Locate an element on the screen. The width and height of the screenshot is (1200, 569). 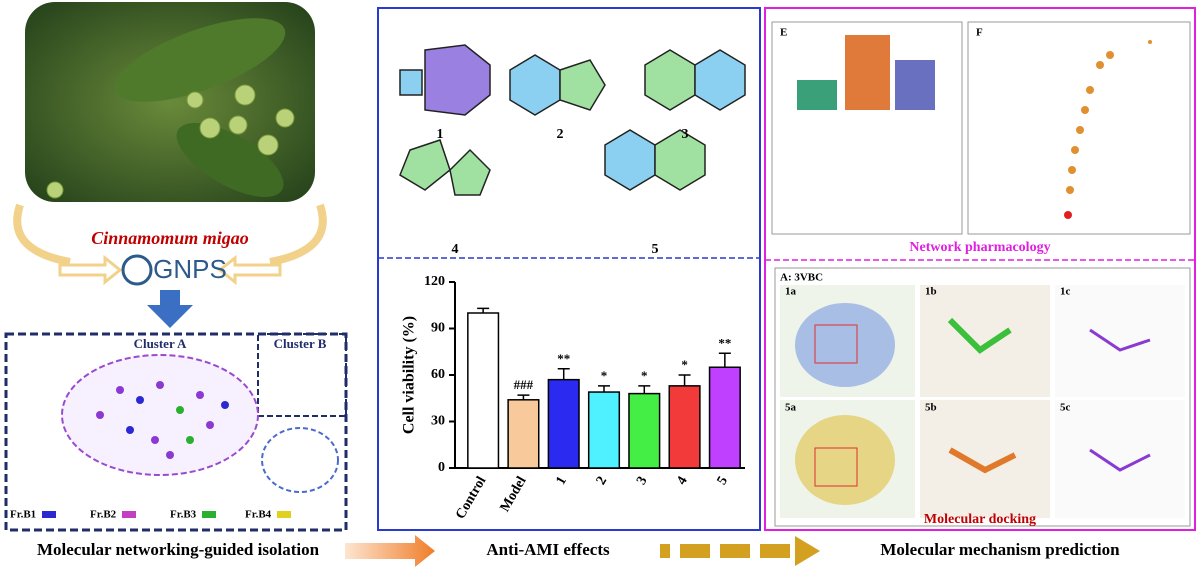
structures is located at coordinates (572, 120).